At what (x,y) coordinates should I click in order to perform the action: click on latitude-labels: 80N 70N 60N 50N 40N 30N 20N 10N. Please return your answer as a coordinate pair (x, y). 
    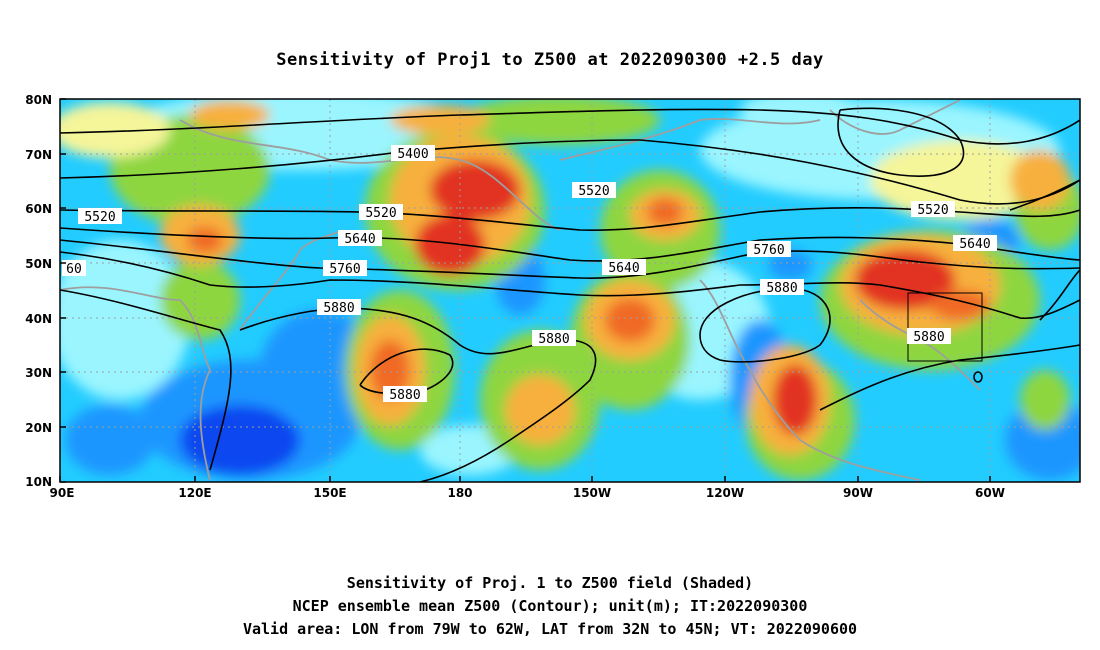
    Looking at the image, I should click on (38, 291).